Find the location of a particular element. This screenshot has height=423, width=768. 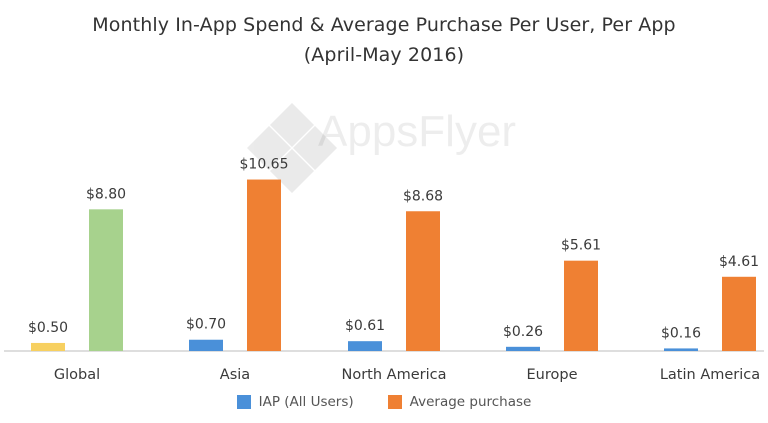

bar-asia-iap is located at coordinates (206, 345).